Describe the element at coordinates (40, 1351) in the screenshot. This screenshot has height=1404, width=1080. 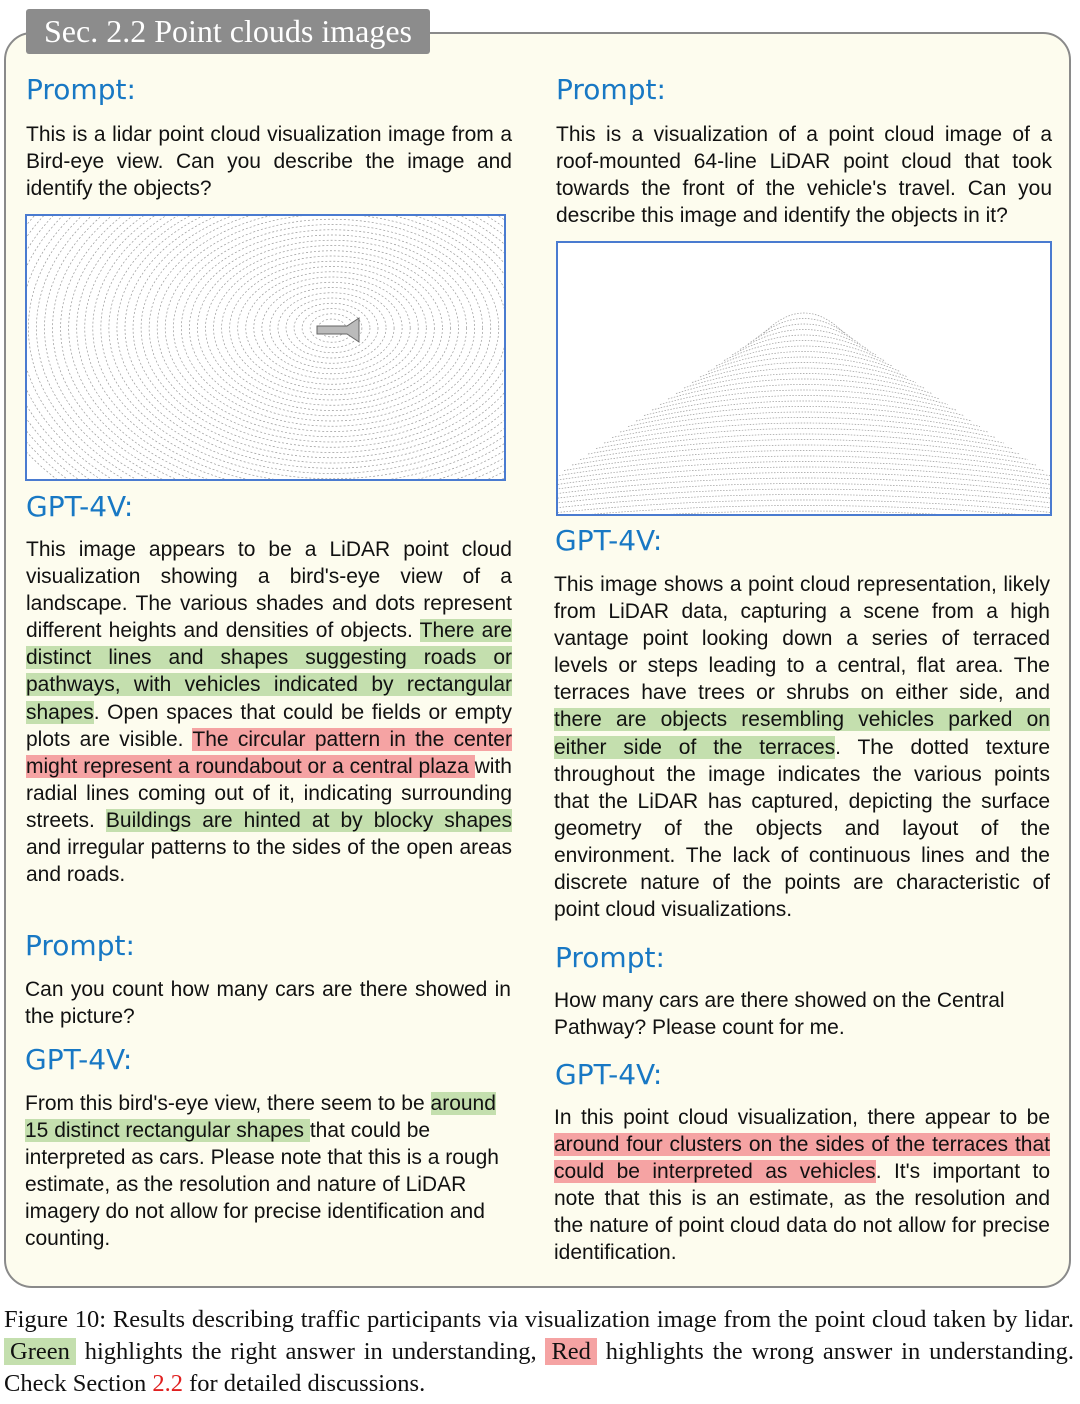
I see `caption-green-label: Green` at that location.